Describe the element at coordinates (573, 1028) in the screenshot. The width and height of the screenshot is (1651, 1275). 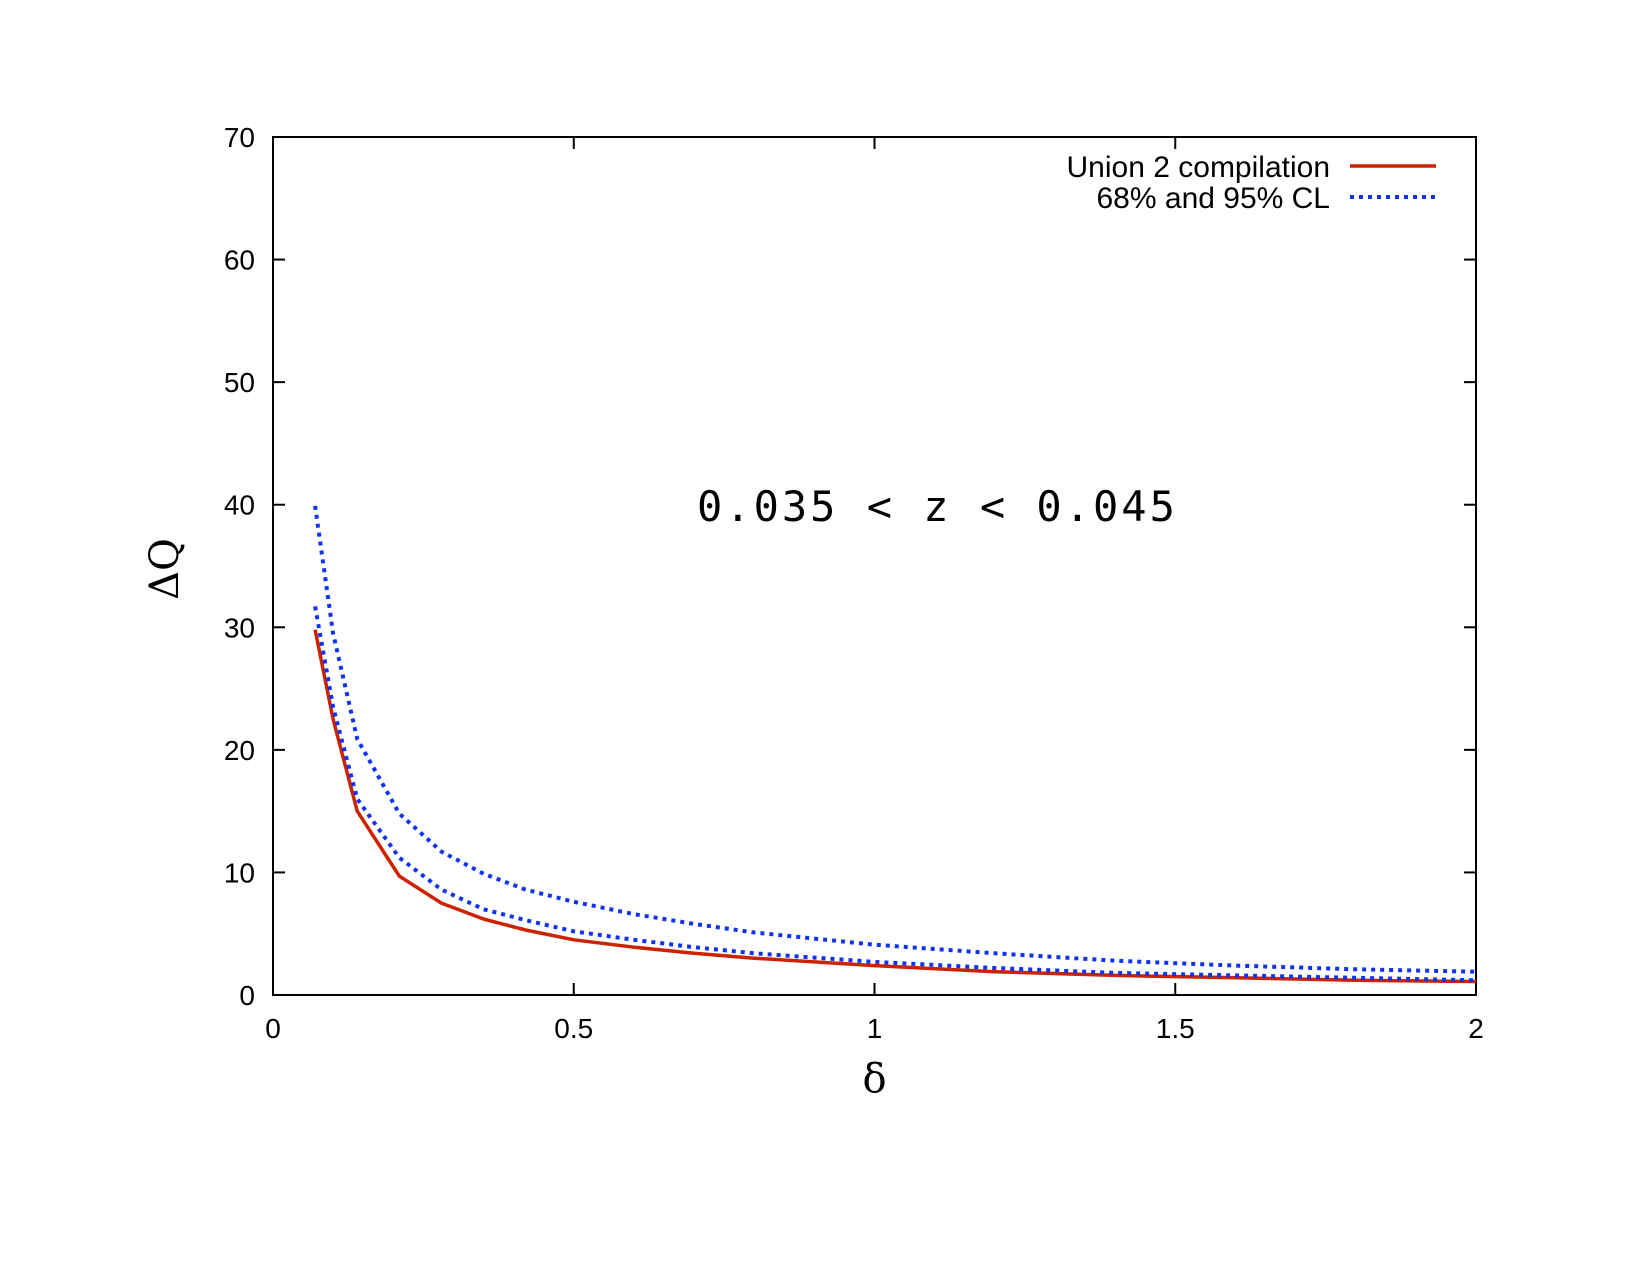
I see `x-tick-label: 0.5` at that location.